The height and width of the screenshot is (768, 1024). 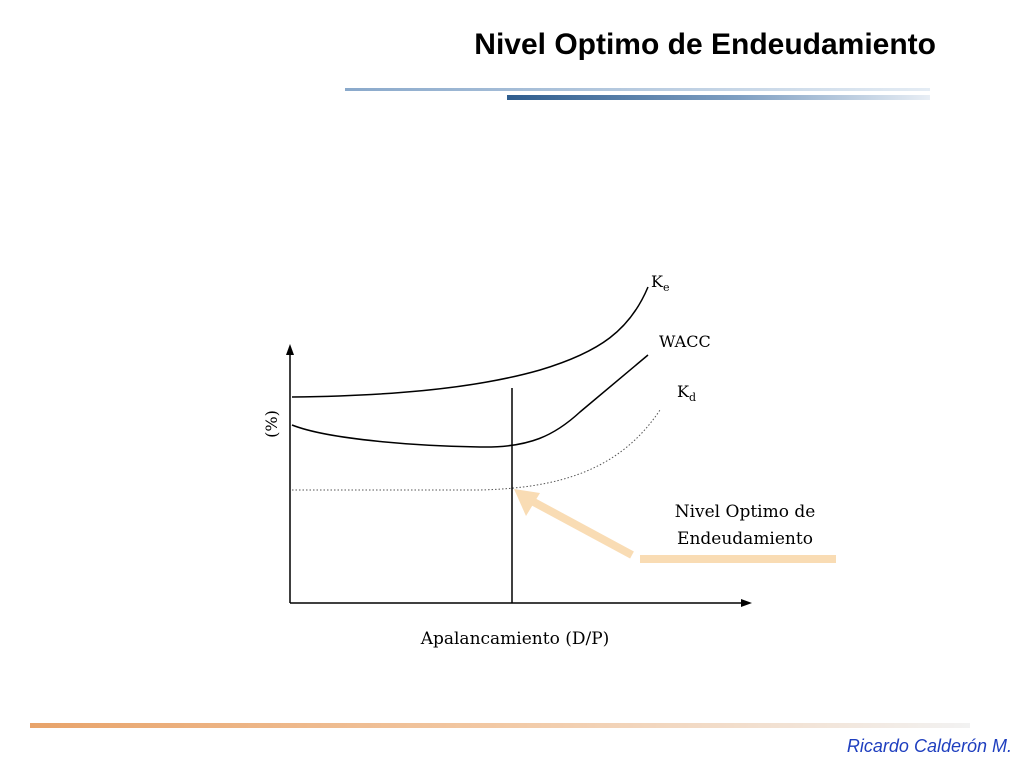 What do you see at coordinates (527, 502) in the screenshot?
I see `annotation-arrow-head` at bounding box center [527, 502].